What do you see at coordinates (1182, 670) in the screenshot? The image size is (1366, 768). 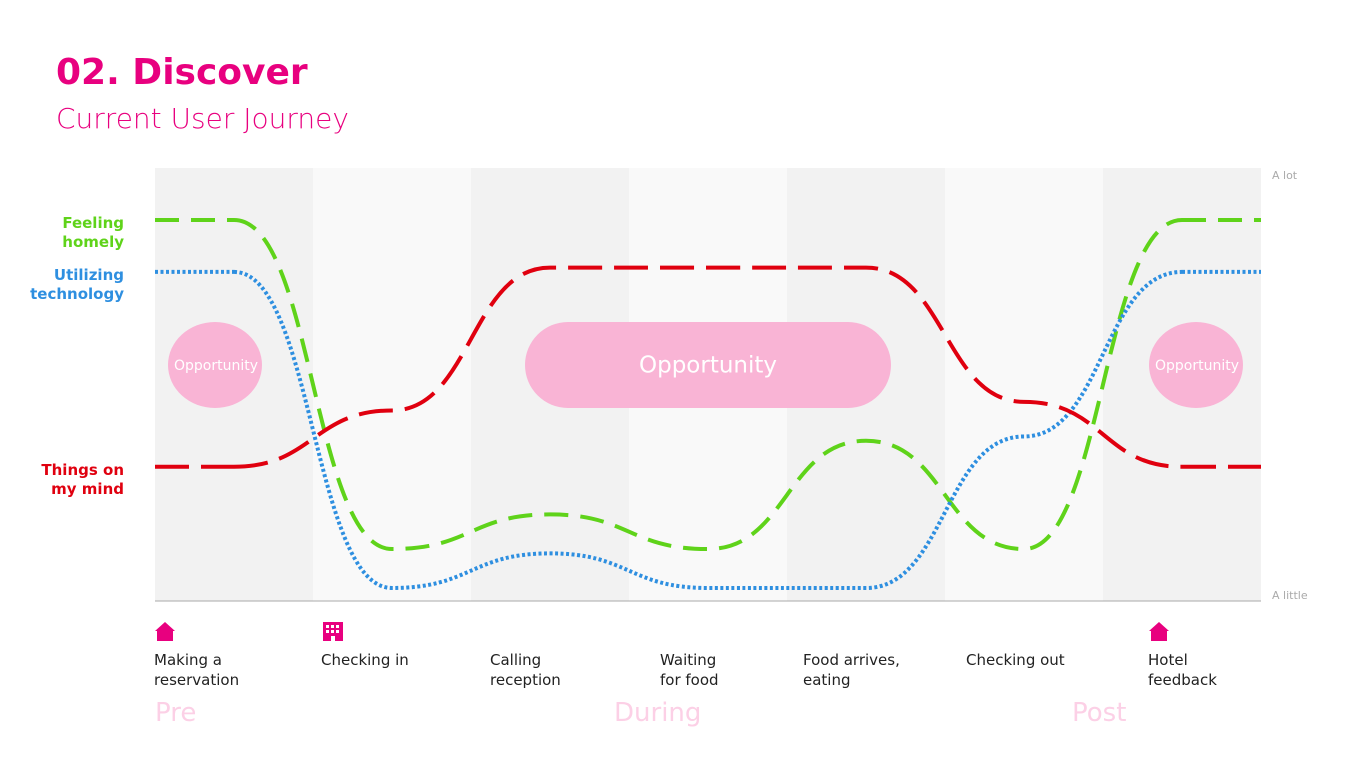 I see `stage-label: Hotel feedback` at bounding box center [1182, 670].